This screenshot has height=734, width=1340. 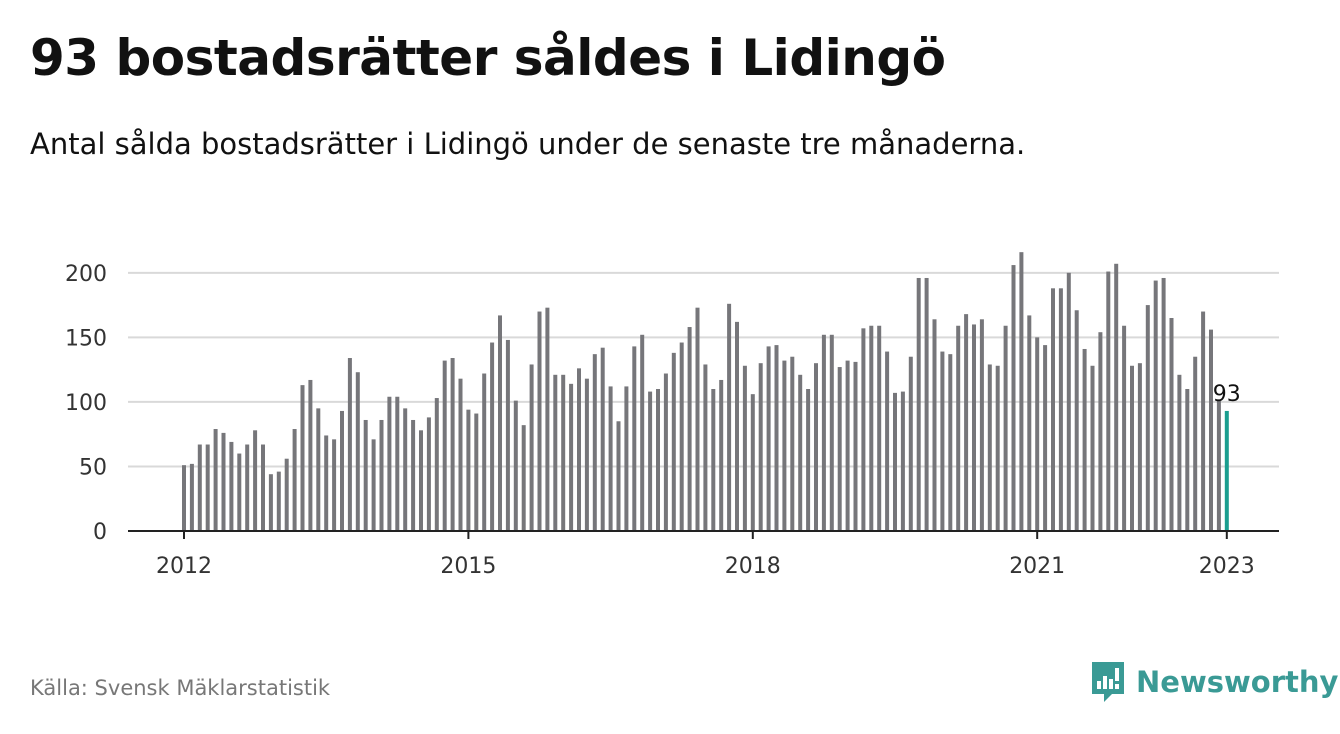 I want to click on y-axis-ticks: 0 50 100 150 200, so click(x=86, y=403).